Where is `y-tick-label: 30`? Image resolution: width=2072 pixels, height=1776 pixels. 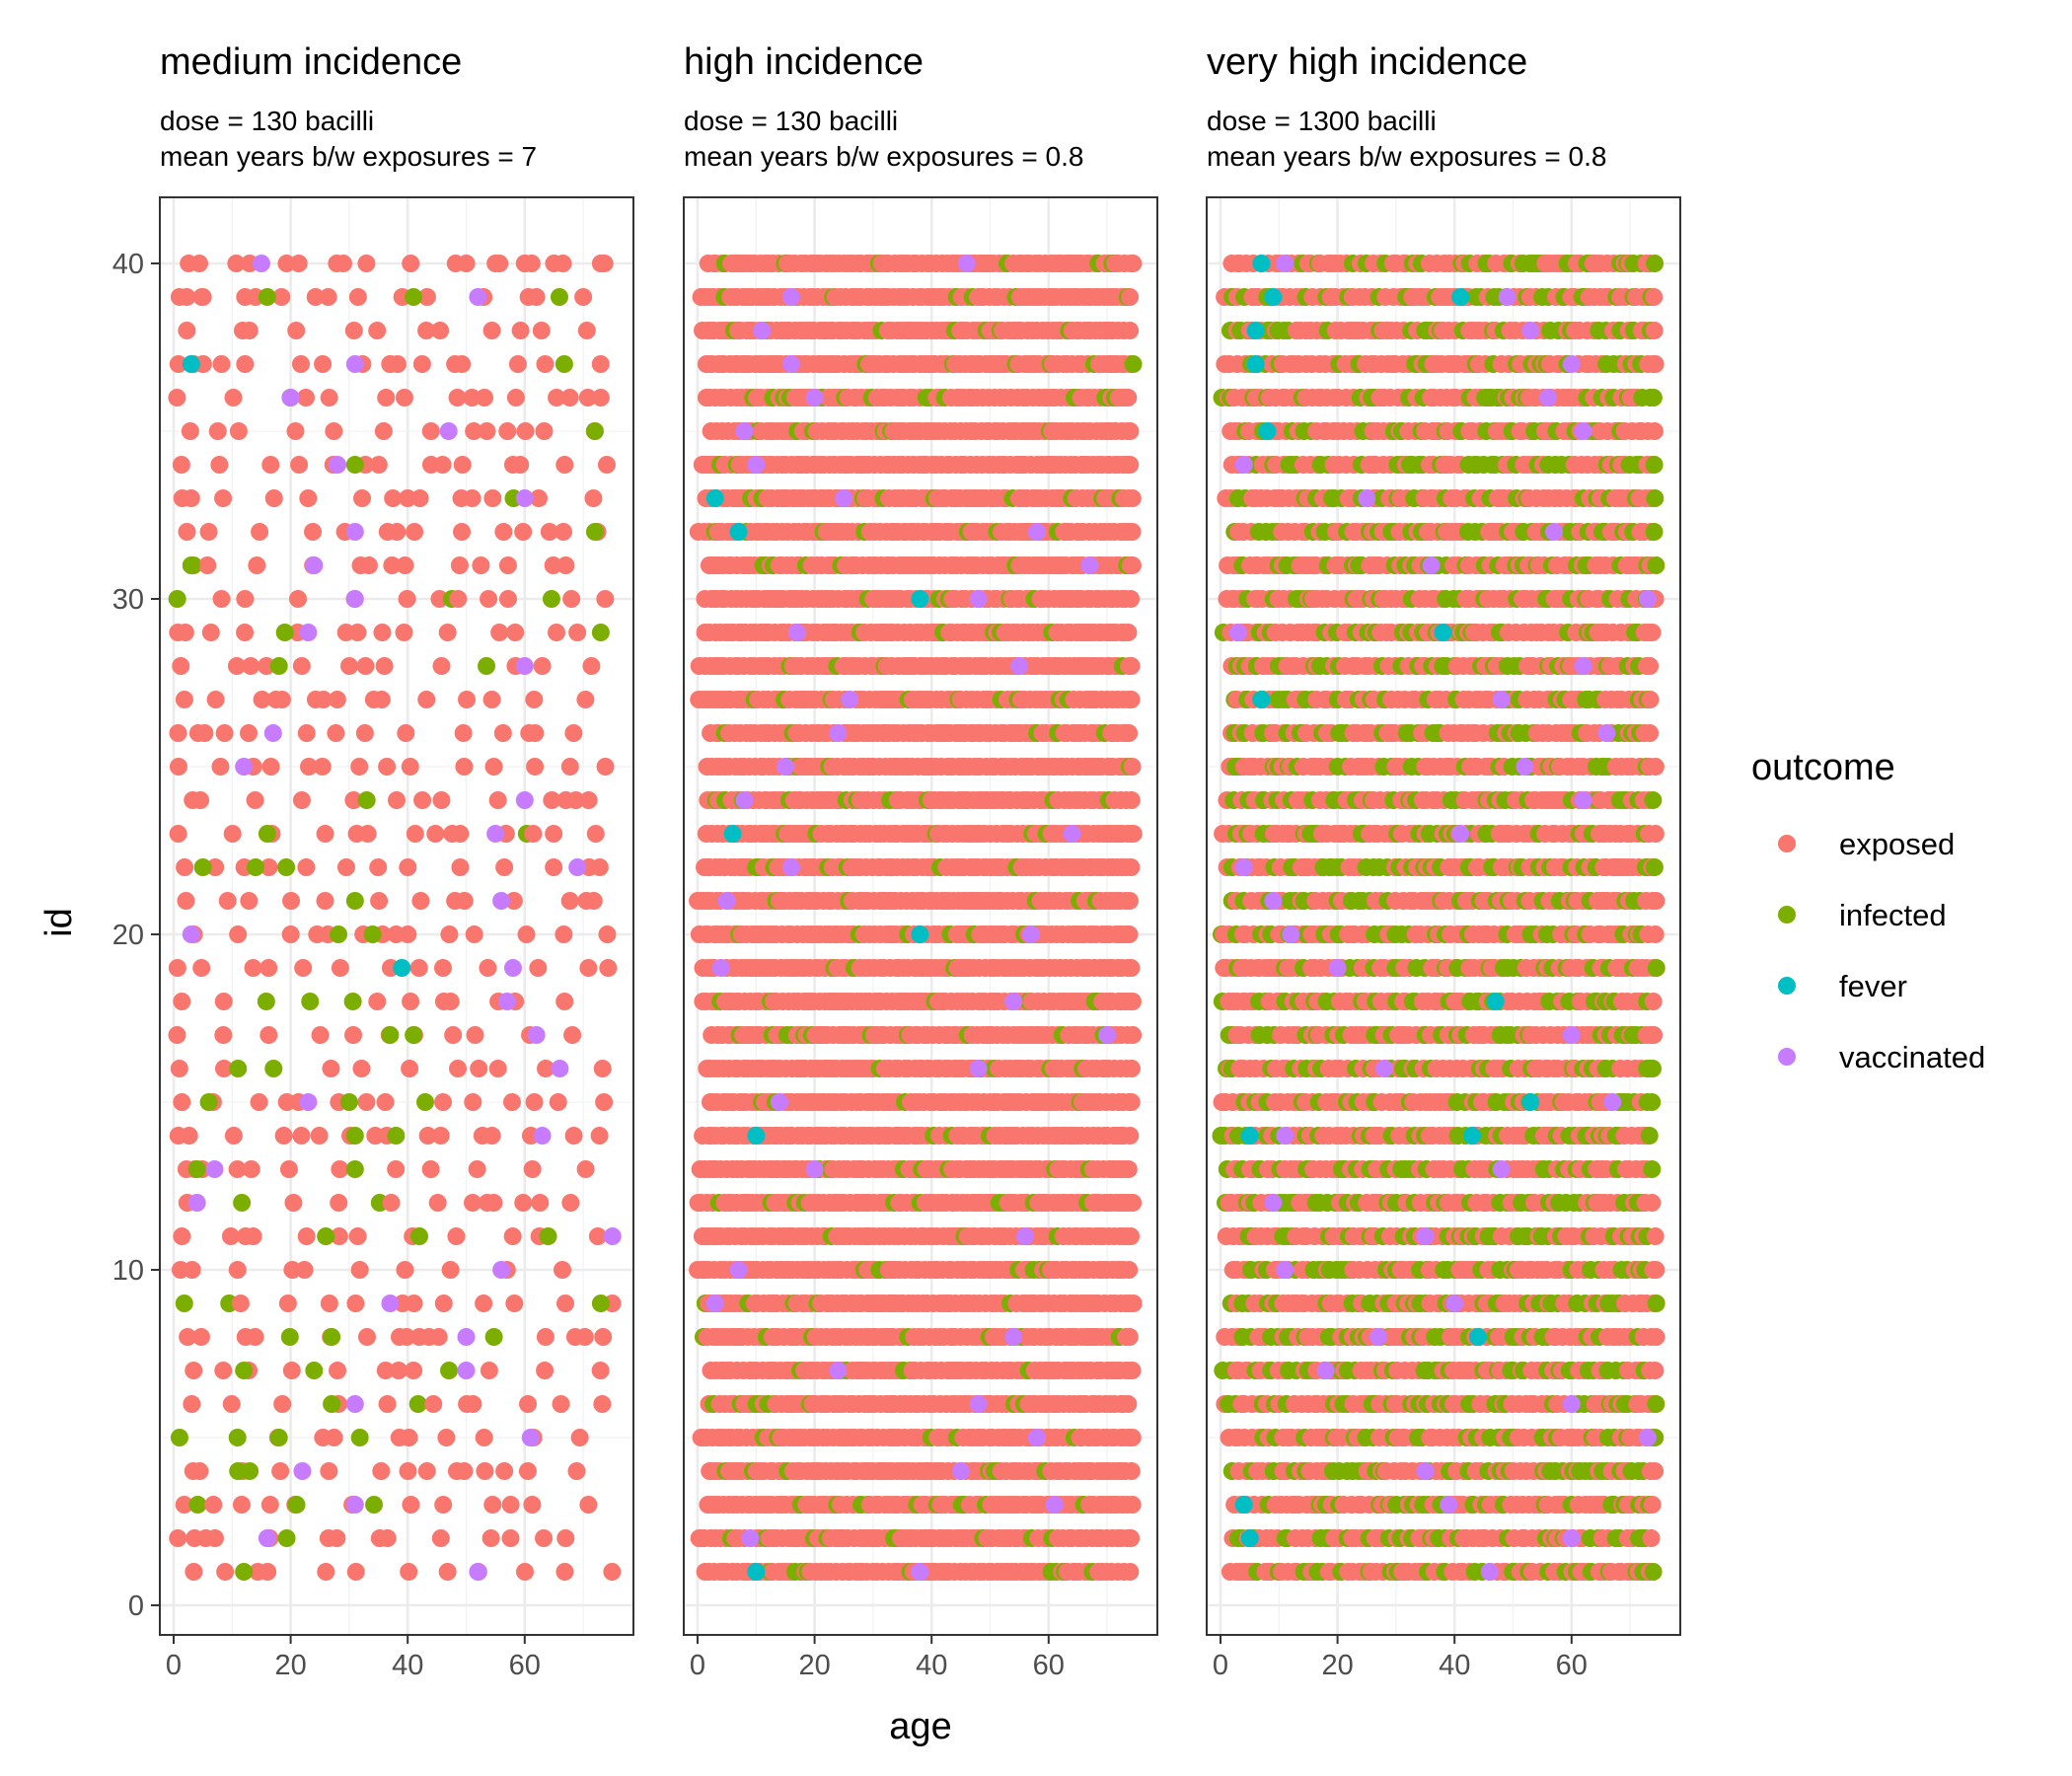 y-tick-label: 30 is located at coordinates (128, 600).